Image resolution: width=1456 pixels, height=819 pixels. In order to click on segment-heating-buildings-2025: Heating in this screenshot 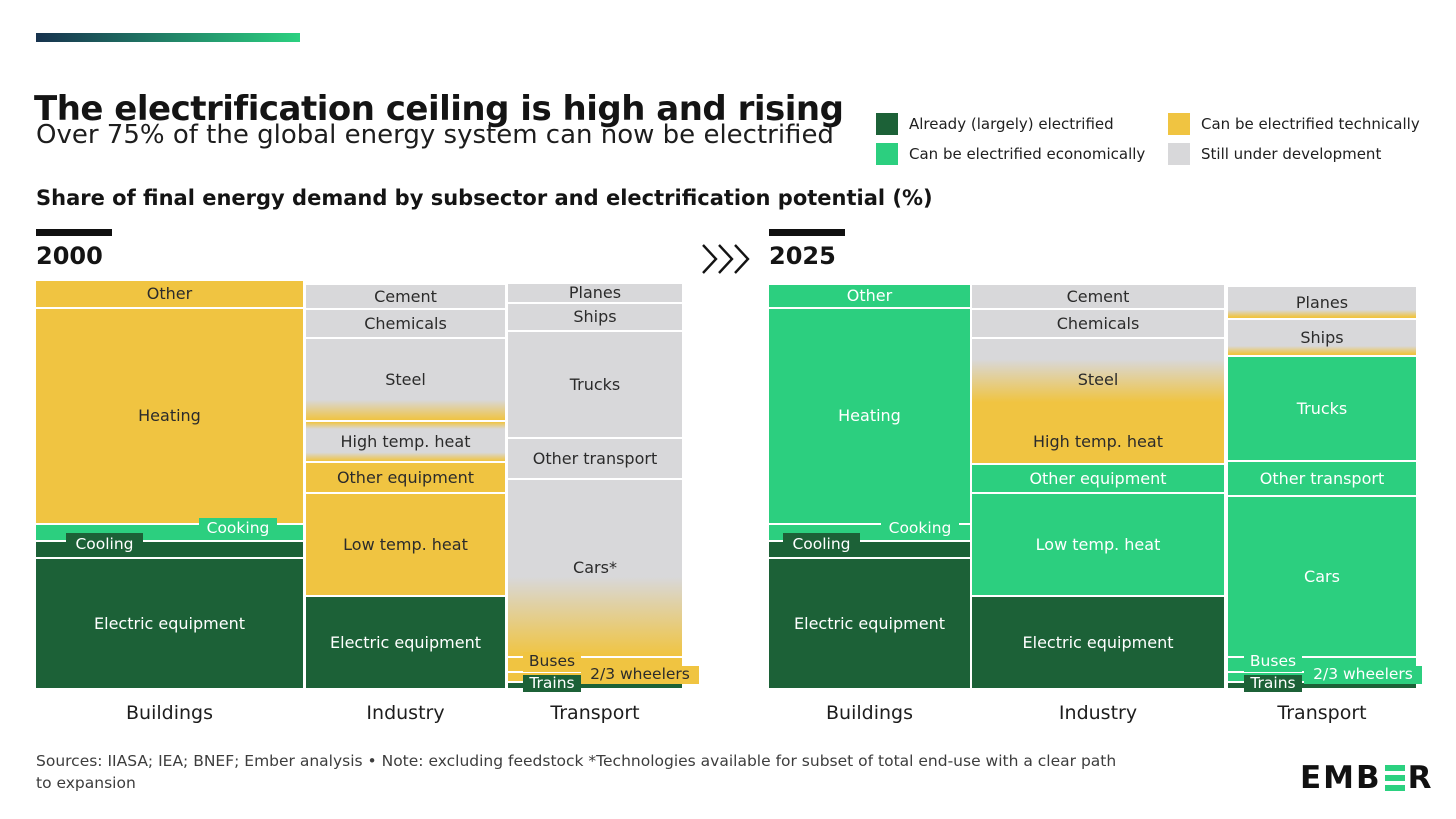, I will do `click(869, 416)`.